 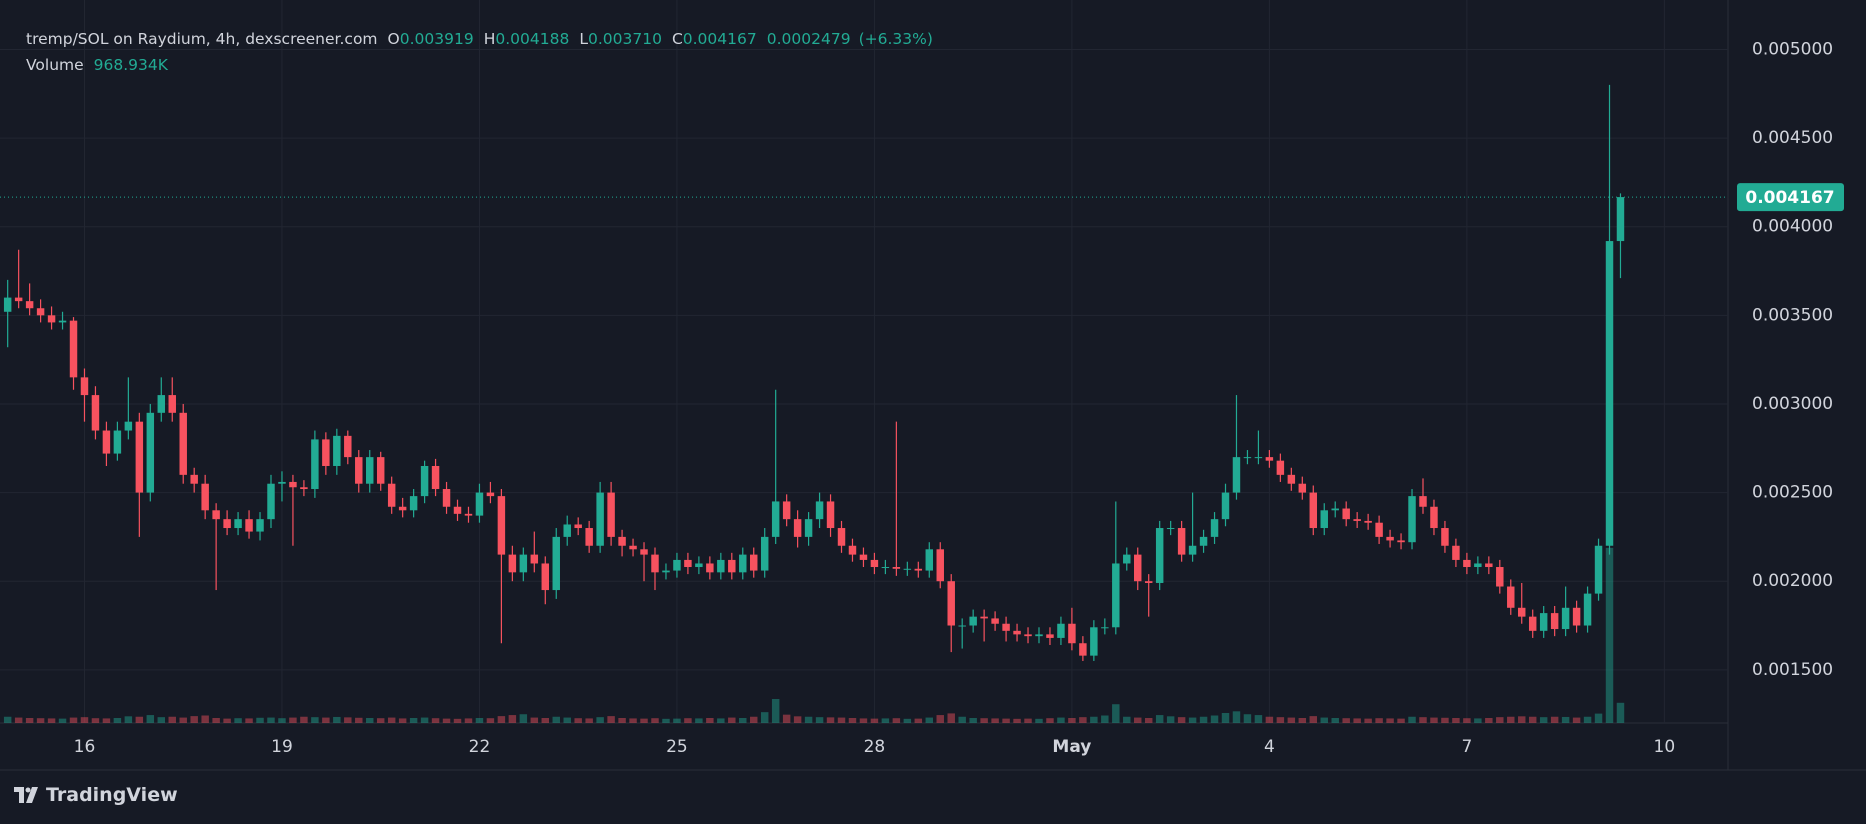 I want to click on y-tick-label: 0.002000, so click(x=1792, y=581).